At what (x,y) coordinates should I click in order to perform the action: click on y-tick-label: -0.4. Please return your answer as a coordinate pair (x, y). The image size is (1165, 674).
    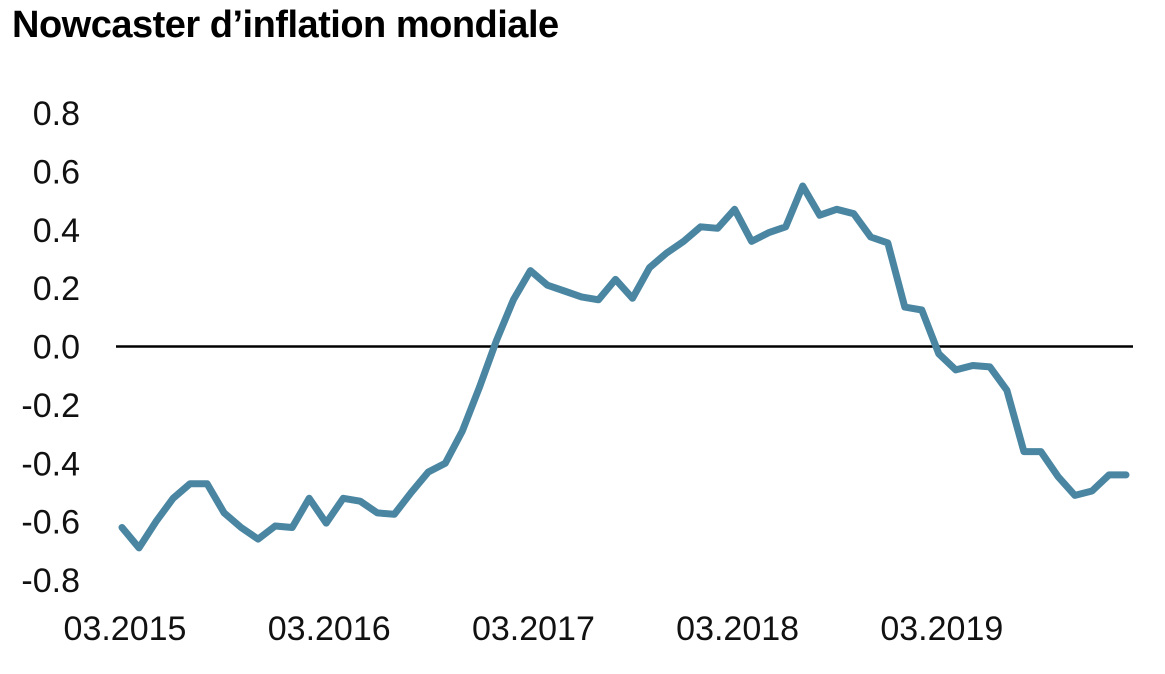
    Looking at the image, I should click on (50, 464).